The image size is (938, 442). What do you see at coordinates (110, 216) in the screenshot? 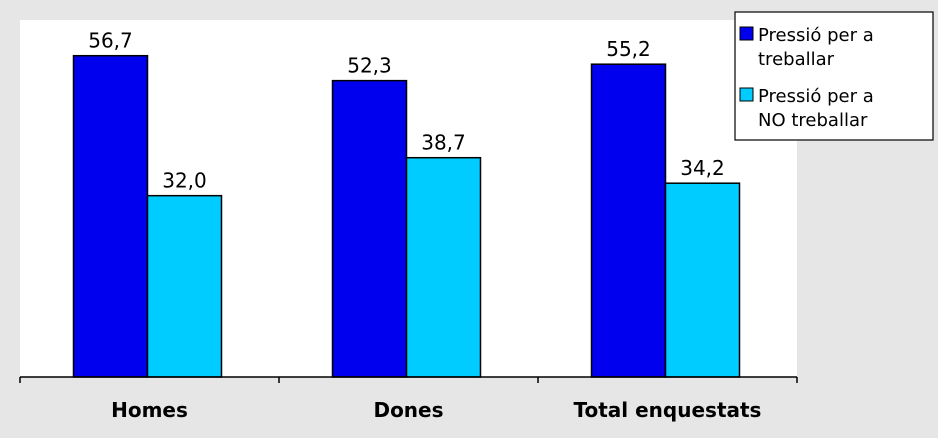
I see `bar-pressio-treballar-homes` at bounding box center [110, 216].